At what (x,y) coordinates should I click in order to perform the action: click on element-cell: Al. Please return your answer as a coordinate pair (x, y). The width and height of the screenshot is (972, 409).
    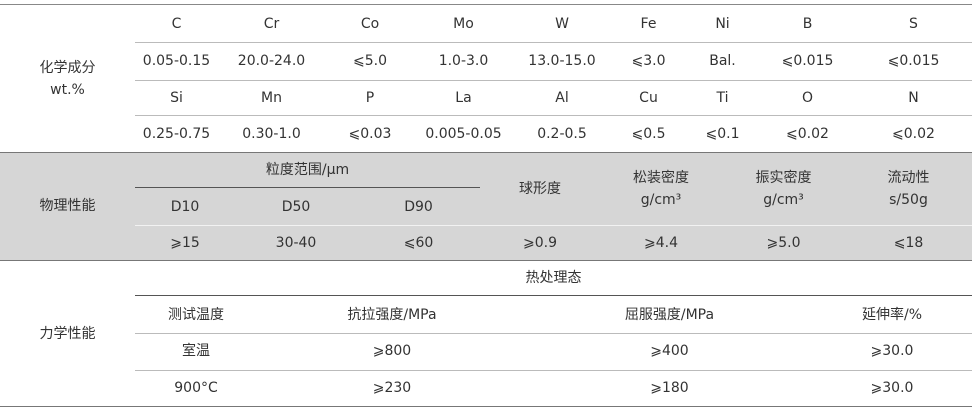
    Looking at the image, I should click on (562, 97).